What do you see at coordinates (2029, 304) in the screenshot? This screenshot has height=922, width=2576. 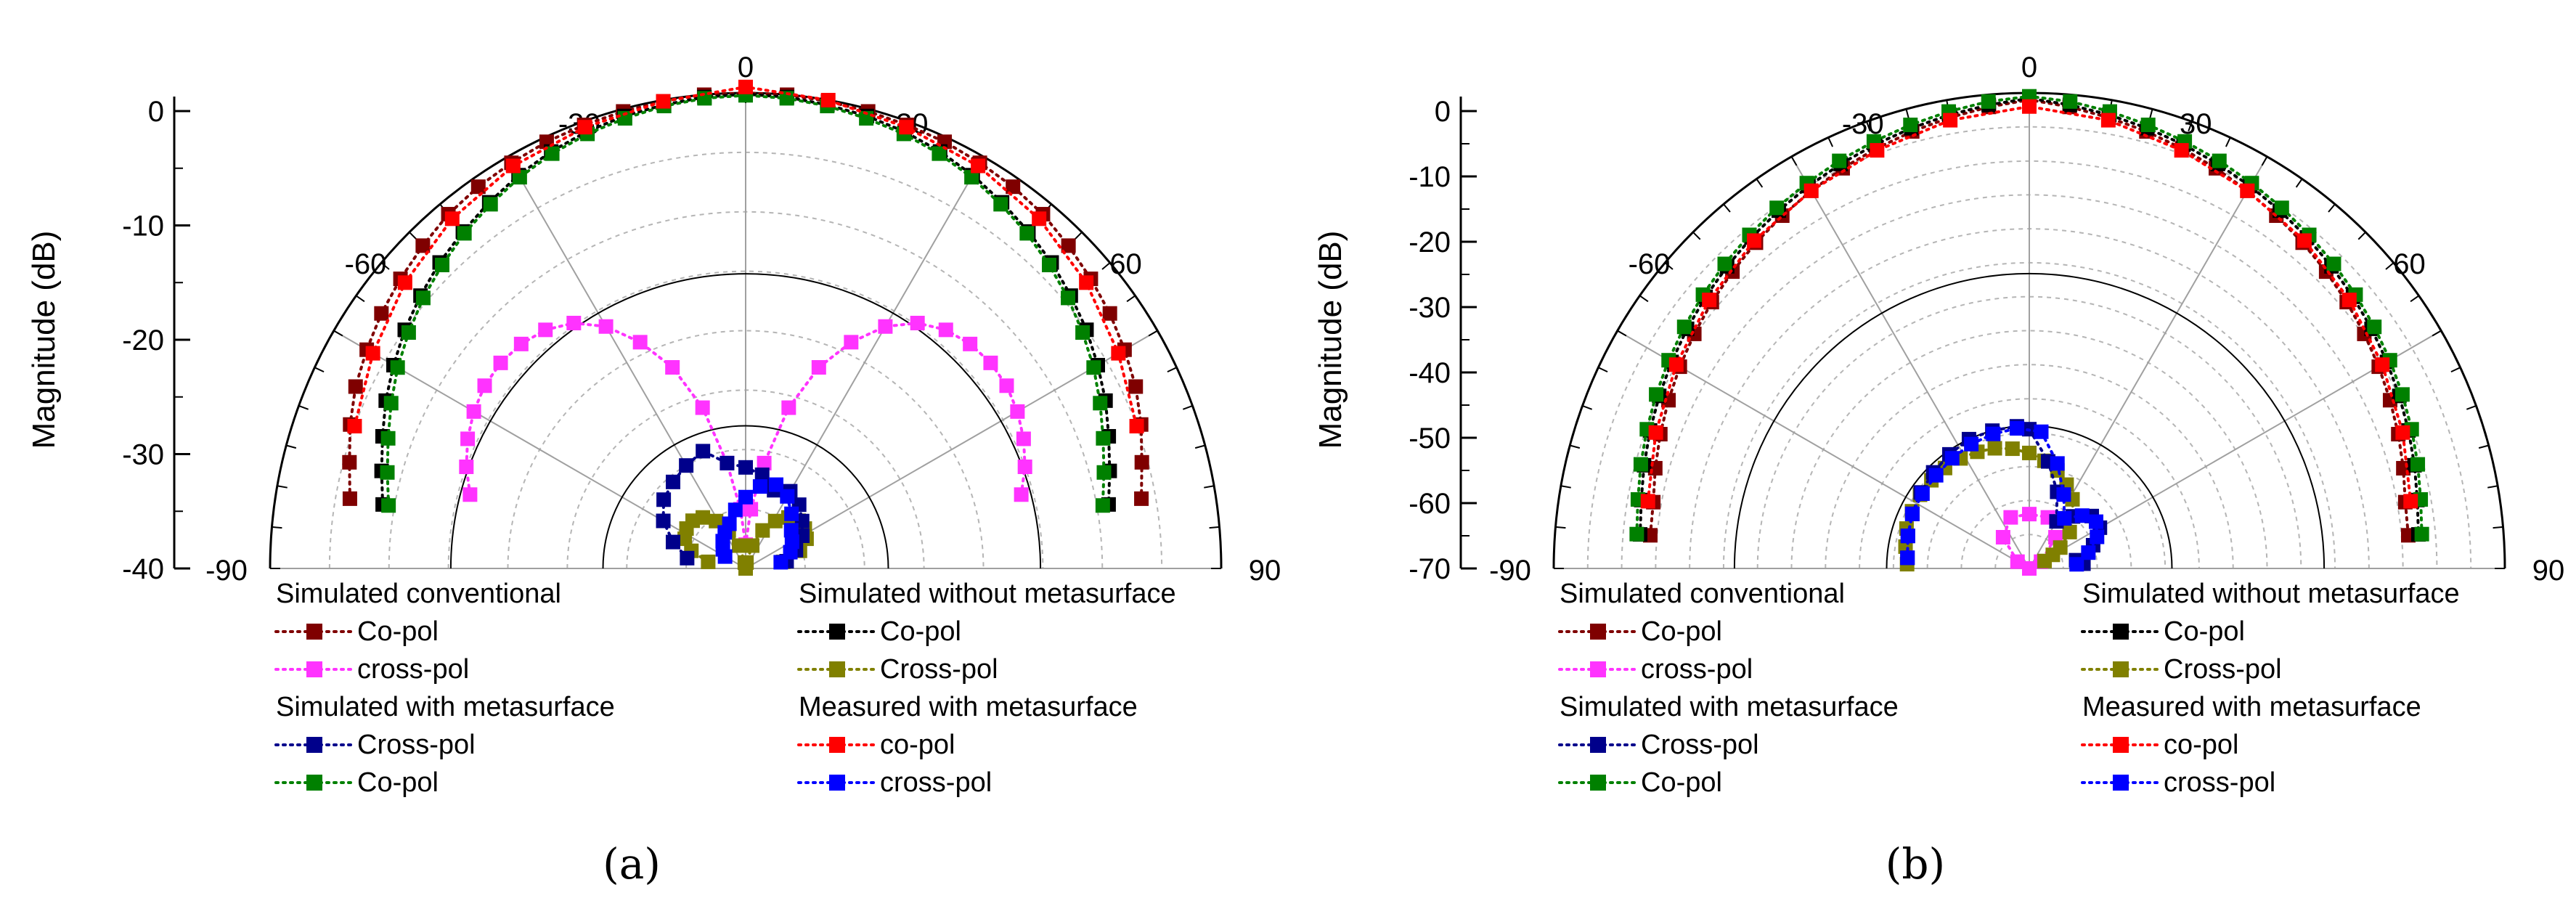 I see `series-line` at bounding box center [2029, 304].